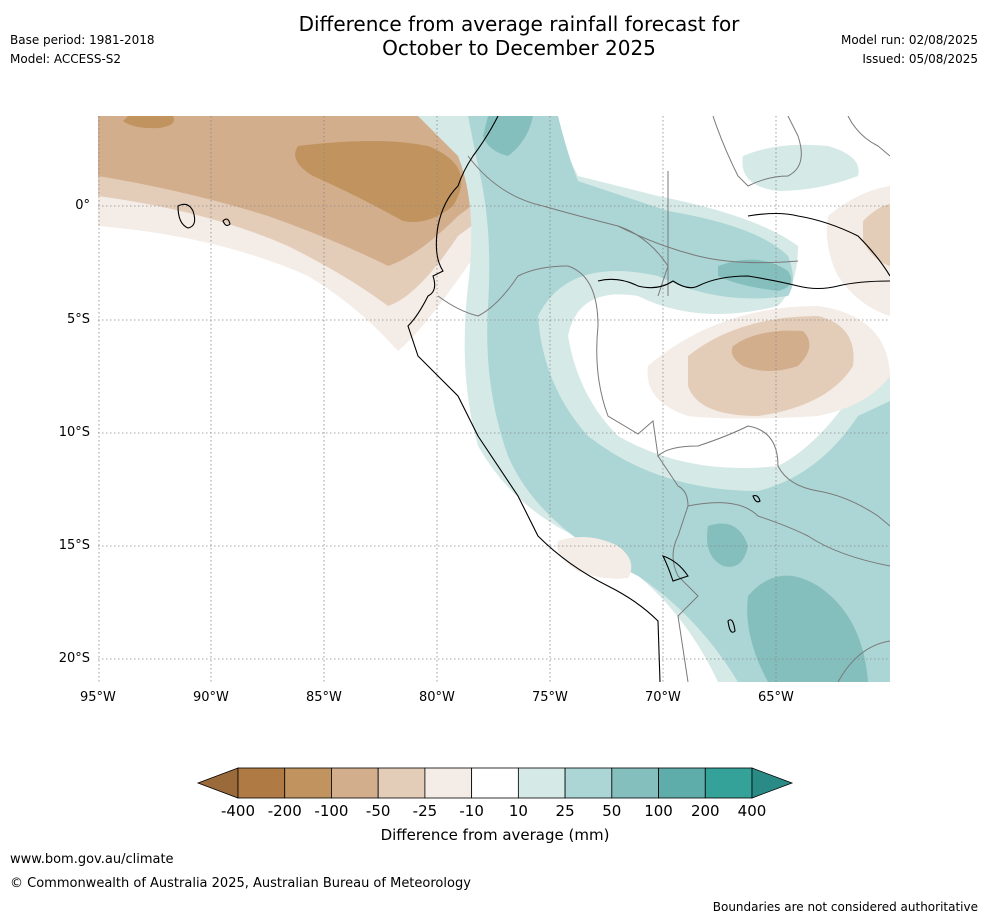  What do you see at coordinates (82, 40) in the screenshot?
I see `base-period-text: Base period: 1981-2018` at bounding box center [82, 40].